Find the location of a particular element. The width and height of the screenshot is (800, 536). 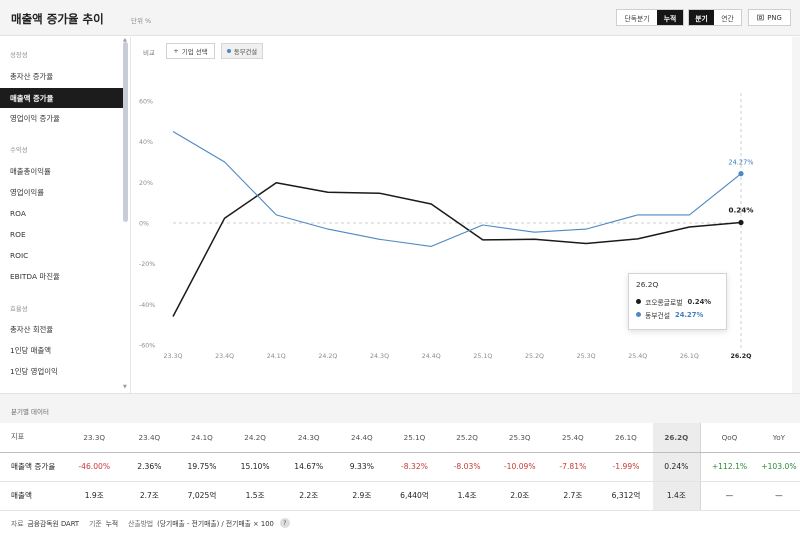

table-cell: 2.0조 is located at coordinates (520, 496).